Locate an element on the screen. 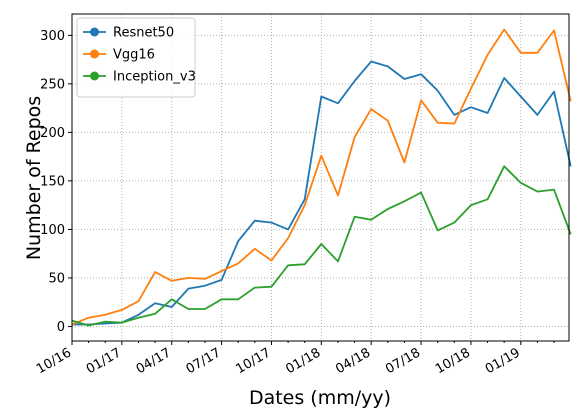  x-tick-label: 01/17 is located at coordinates (104, 361).